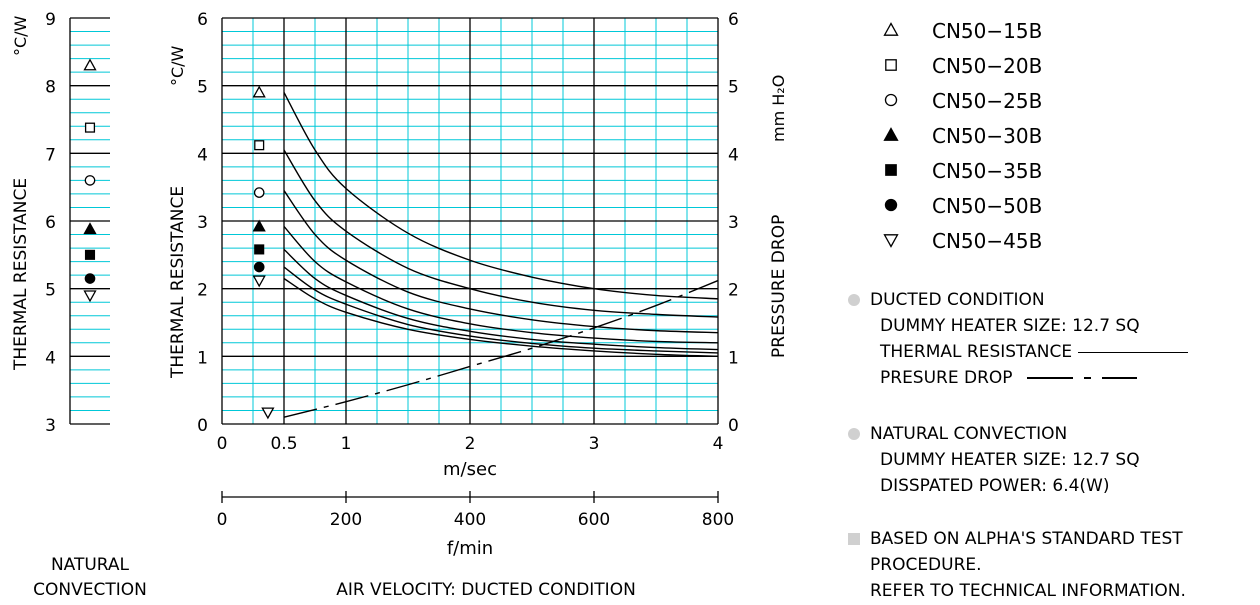  I want to click on based-notes-line-2: PROCEDURE., so click(926, 565).